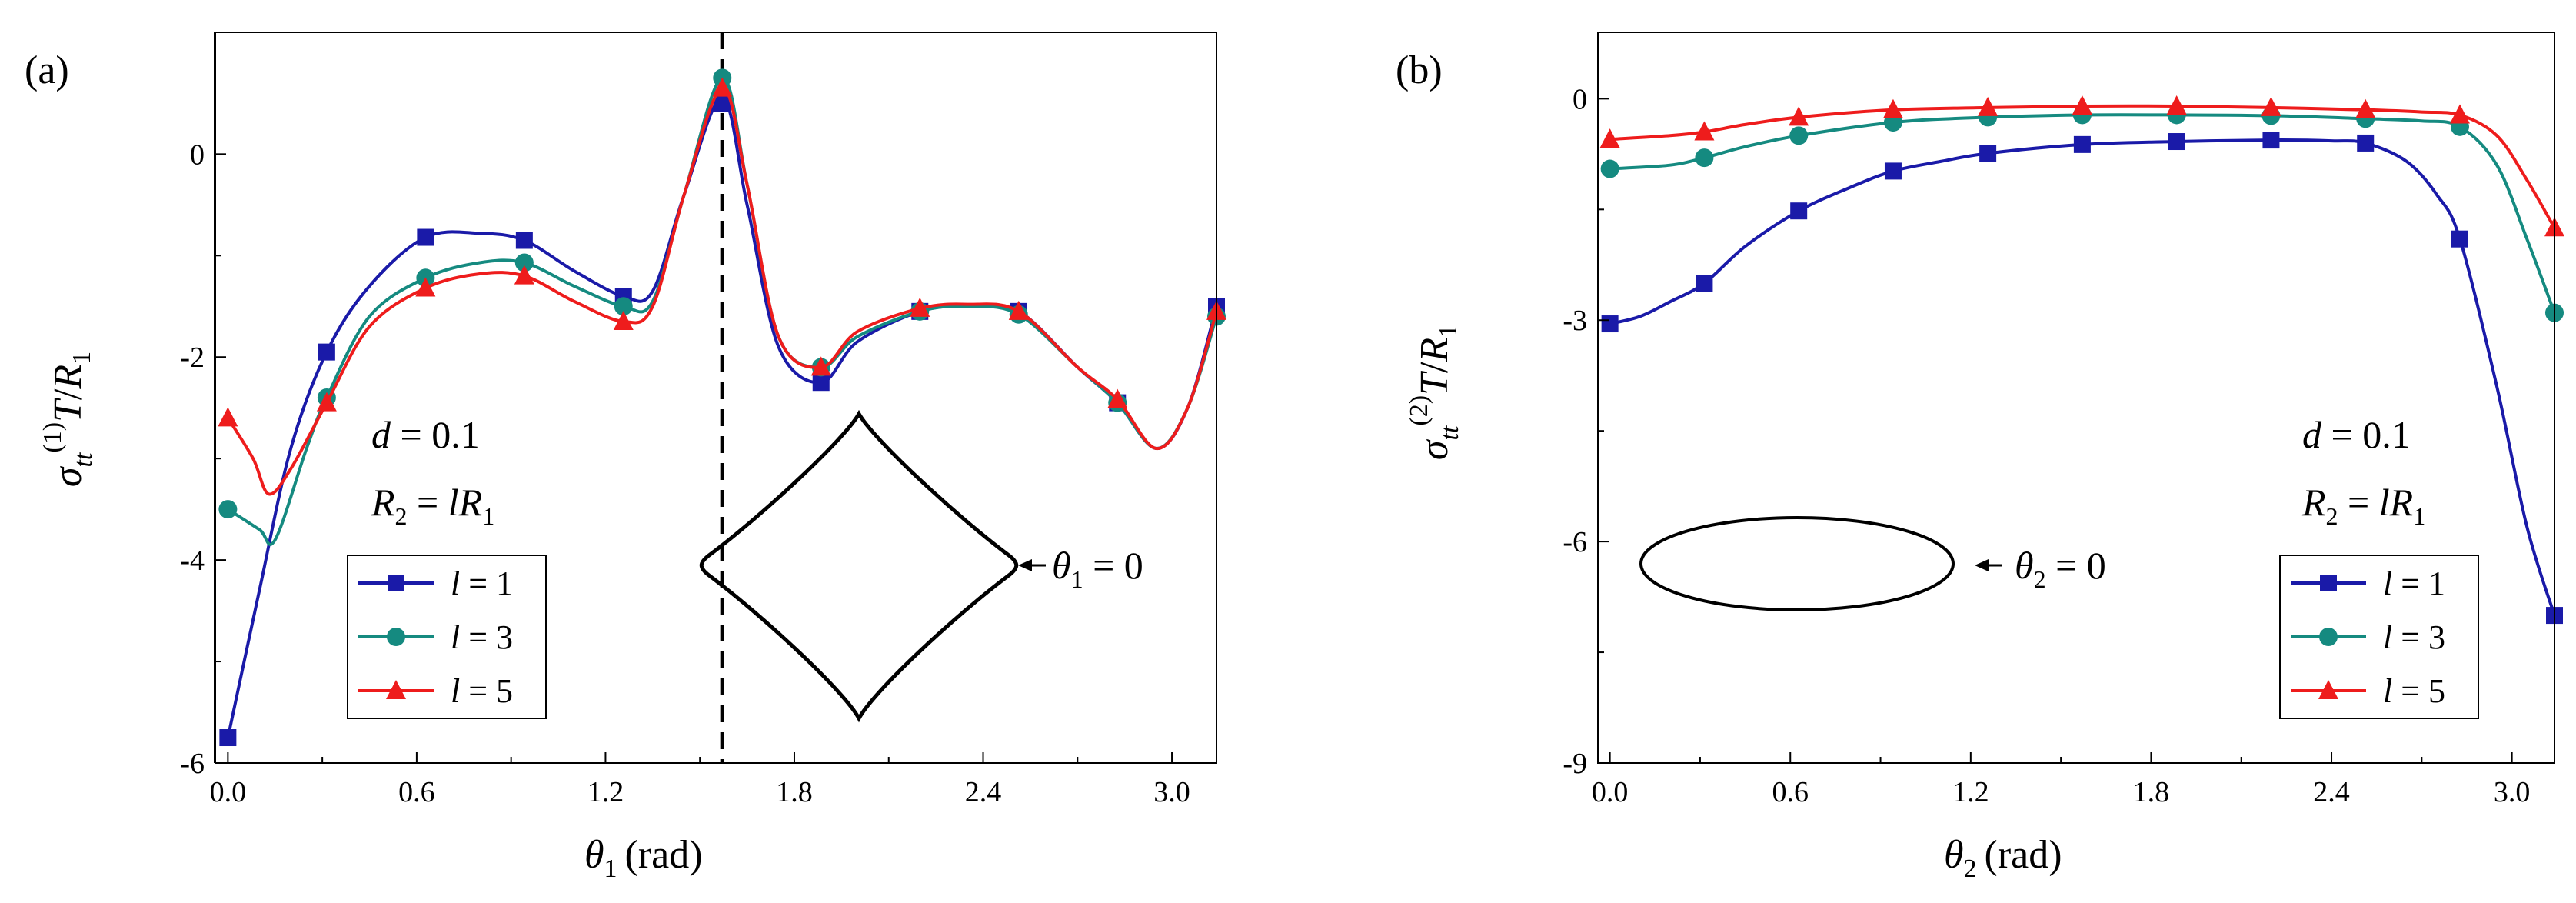 The height and width of the screenshot is (903, 2576). Describe the element at coordinates (447, 637) in the screenshot. I see `legend-a: l = 1 l = 3 l = 5` at that location.